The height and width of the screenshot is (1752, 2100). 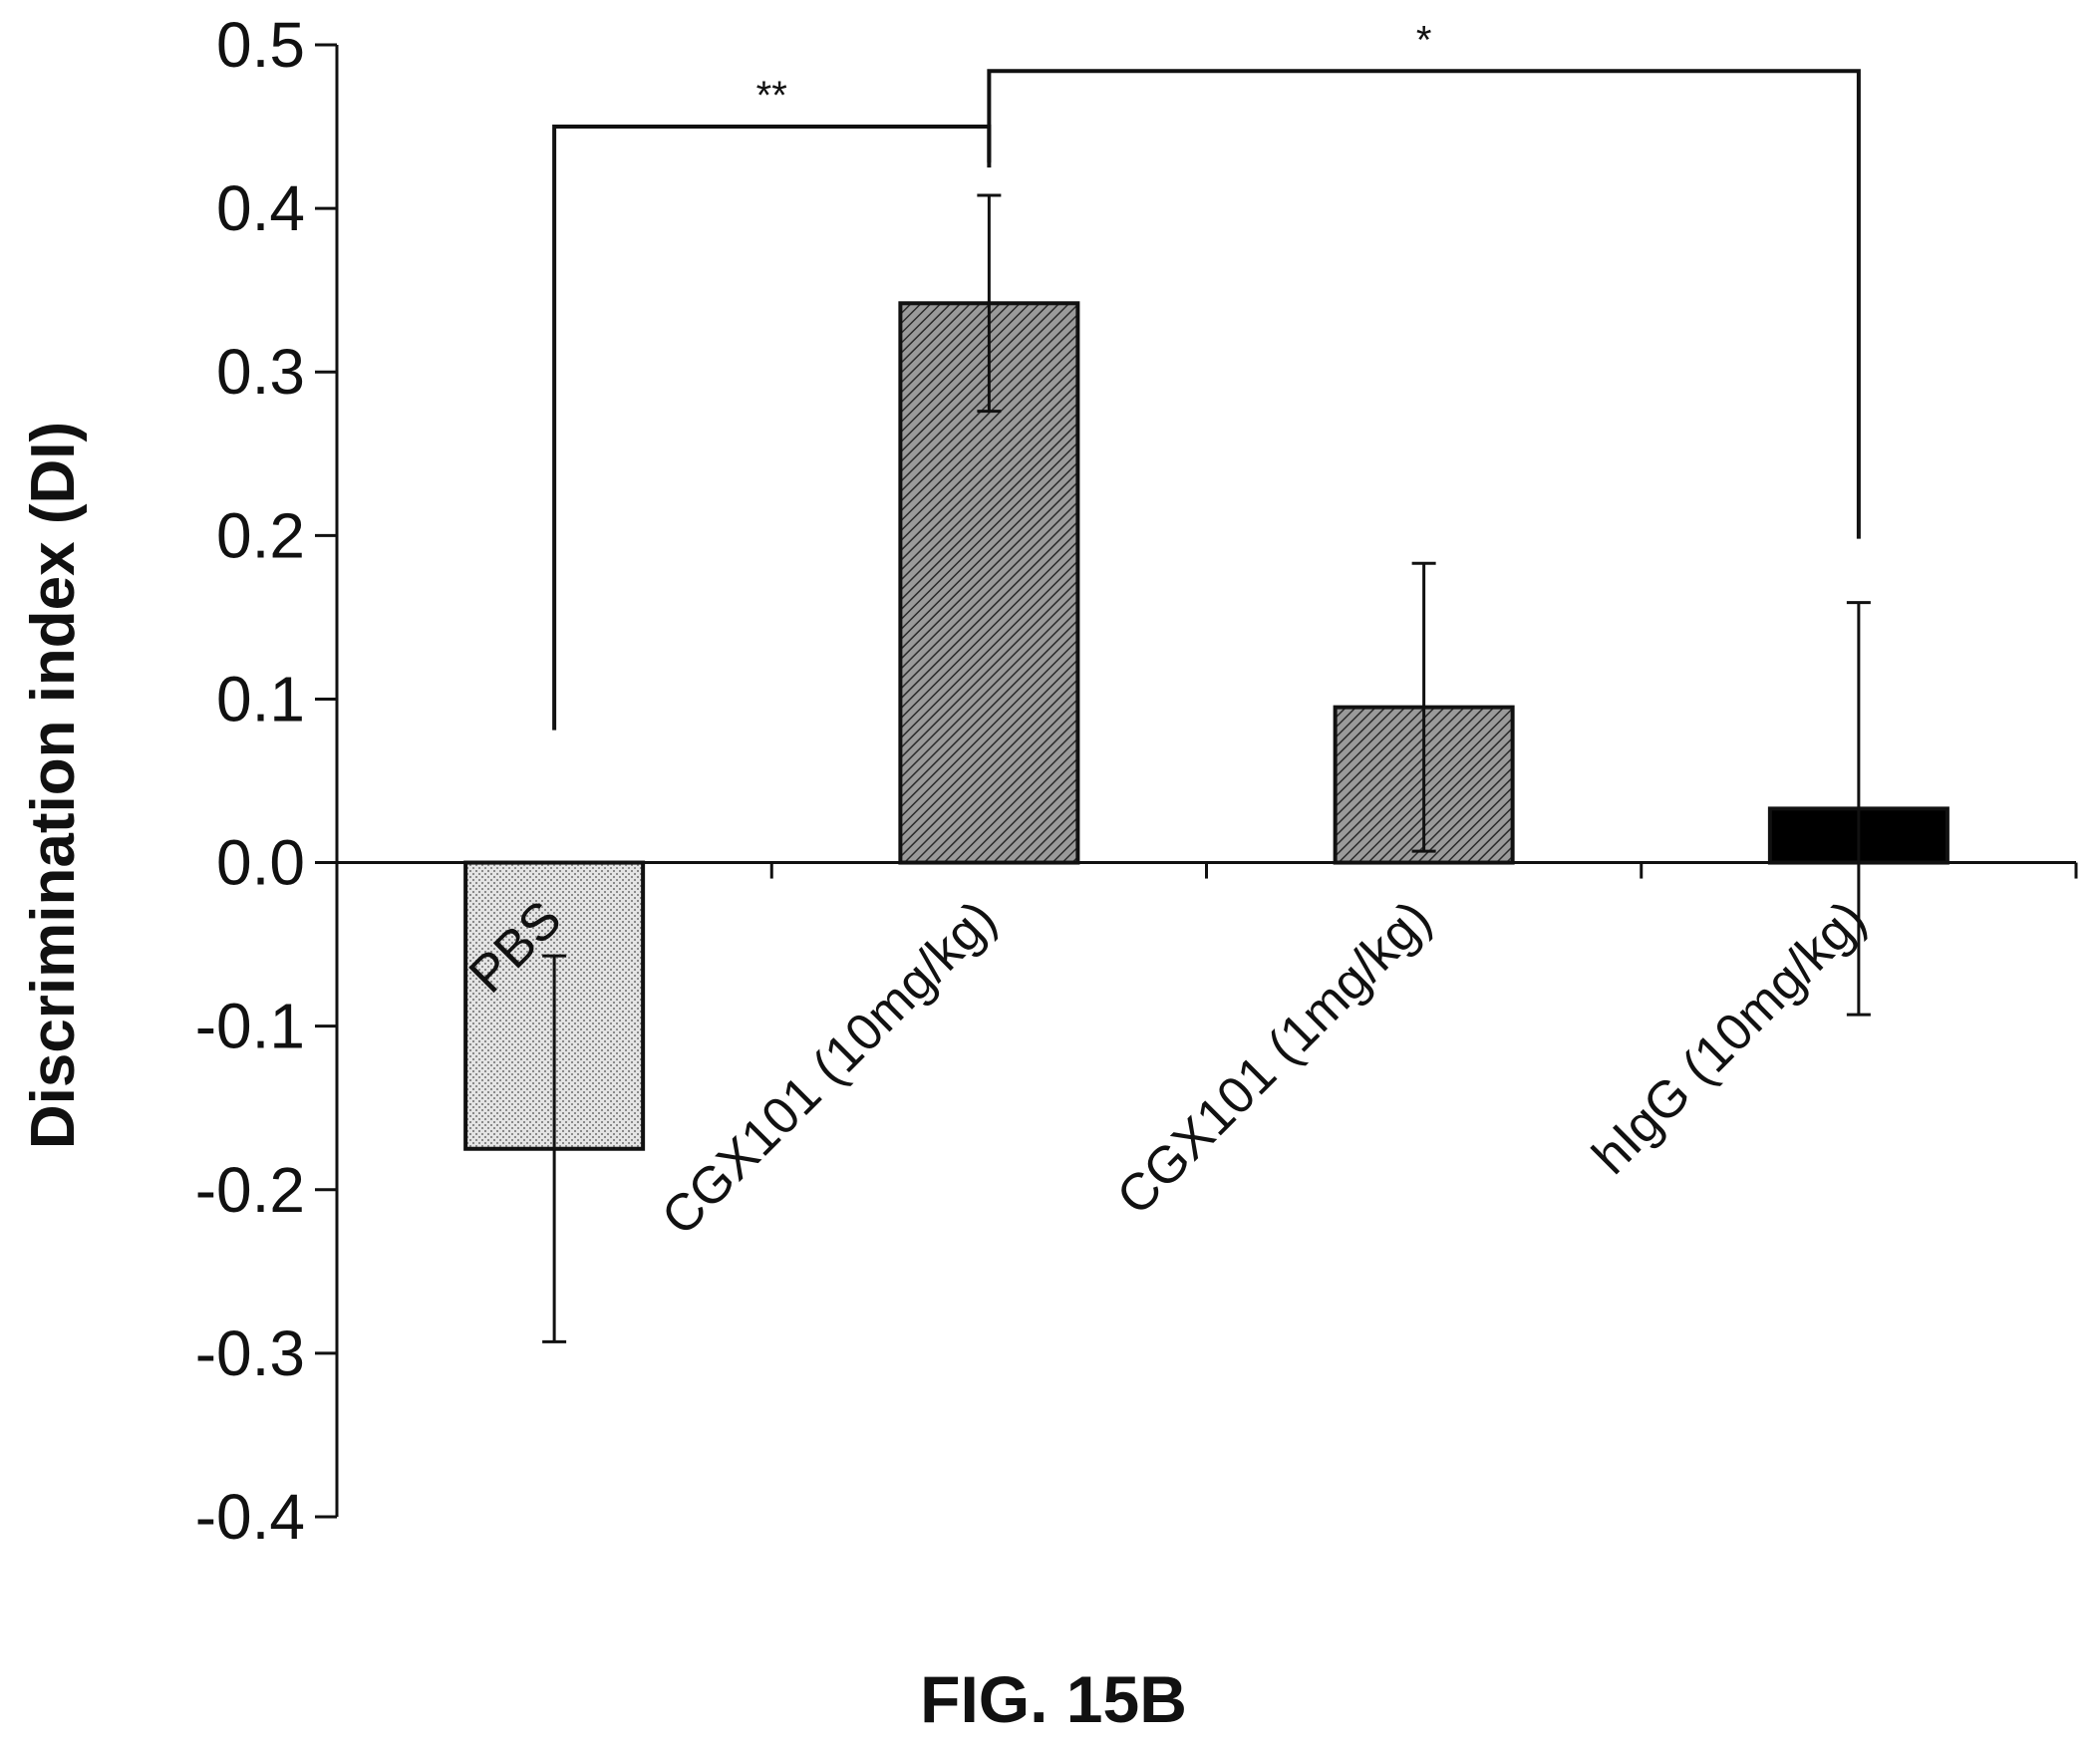 I want to click on y-axis: 0.5 0.4 0.3 0.2 0.1 0.0 -0.1 -0.2 -0.3 -0.4, so click(x=267, y=781).